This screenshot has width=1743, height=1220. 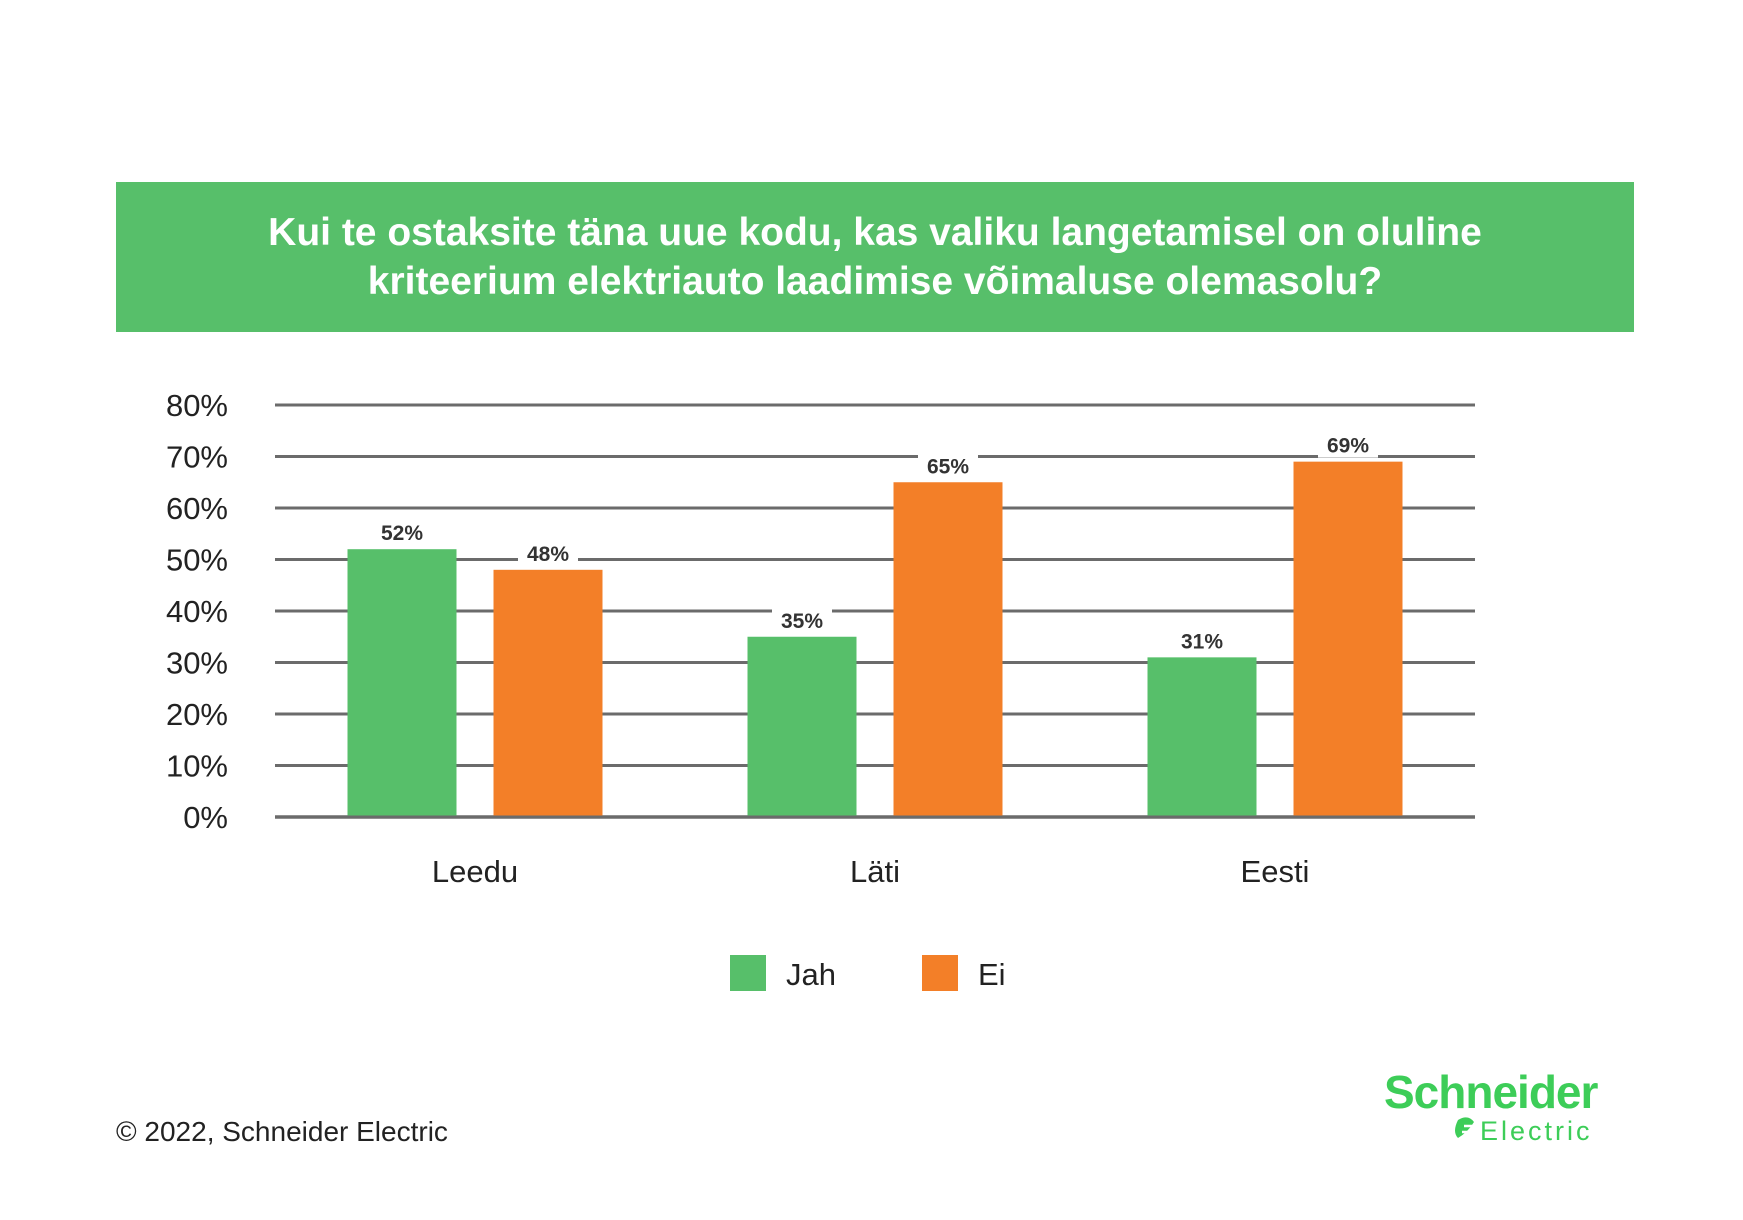 I want to click on logo-schneider-text: Schneider, so click(x=1491, y=1094).